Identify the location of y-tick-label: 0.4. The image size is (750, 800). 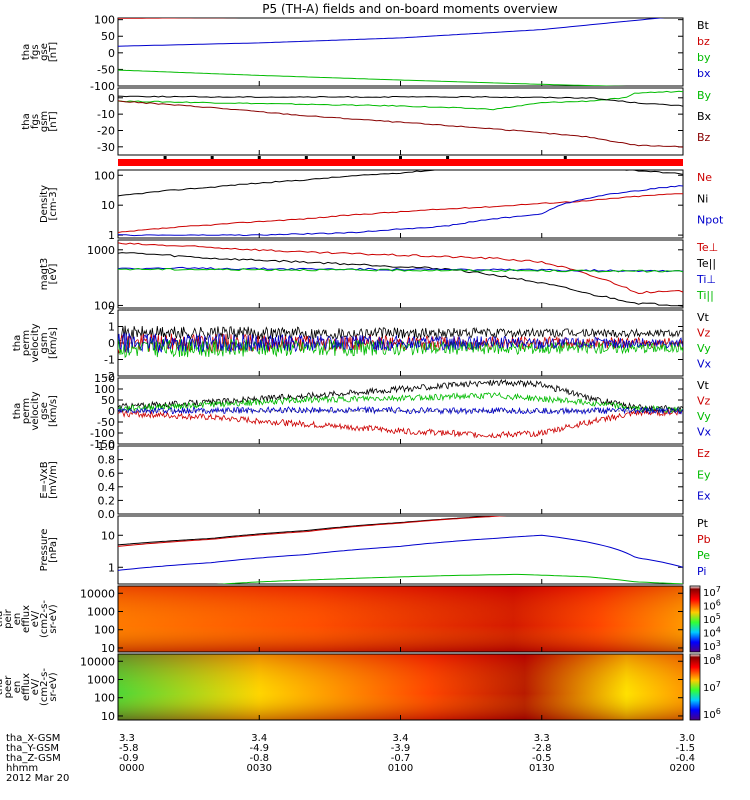
(107, 487).